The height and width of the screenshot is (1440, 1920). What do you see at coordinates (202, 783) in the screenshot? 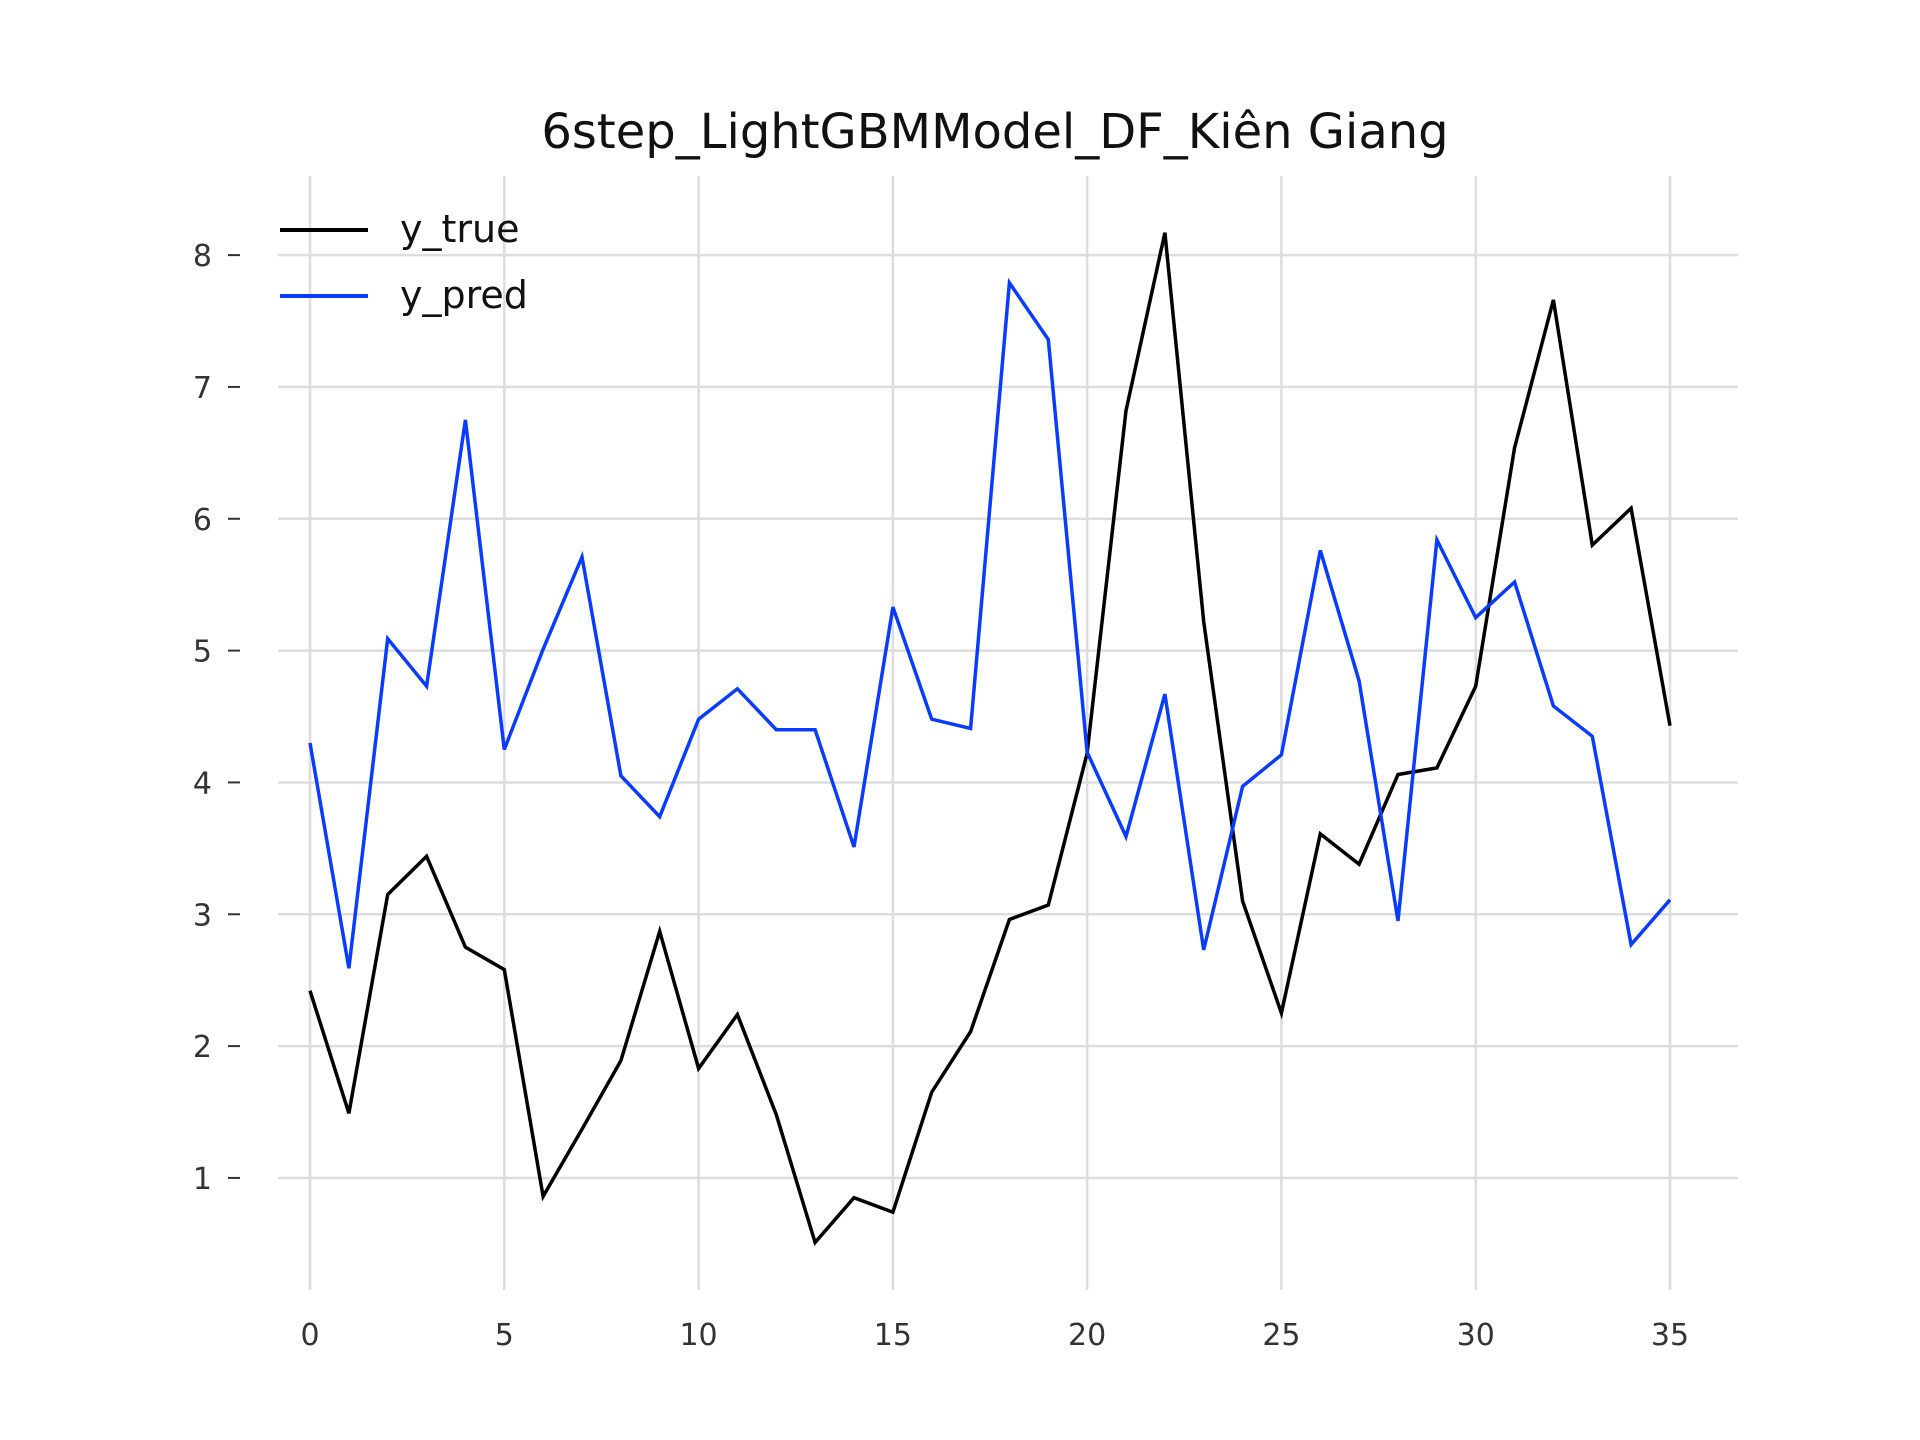
I see `y-tick-label: 4` at bounding box center [202, 783].